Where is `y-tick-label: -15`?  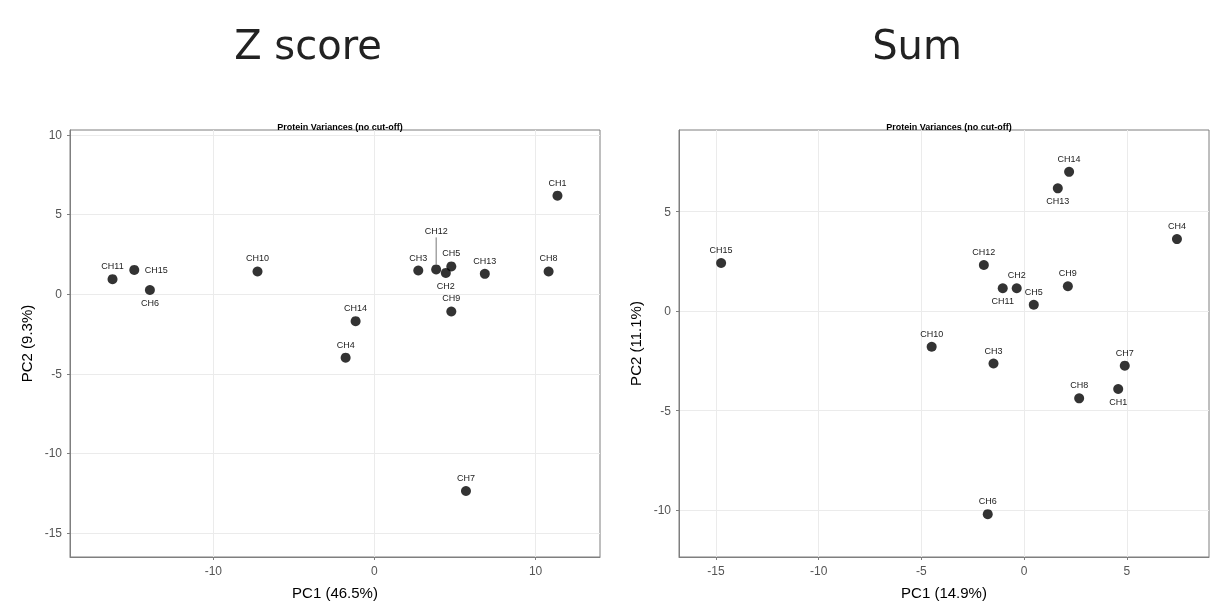 y-tick-label: -15 is located at coordinates (53, 533).